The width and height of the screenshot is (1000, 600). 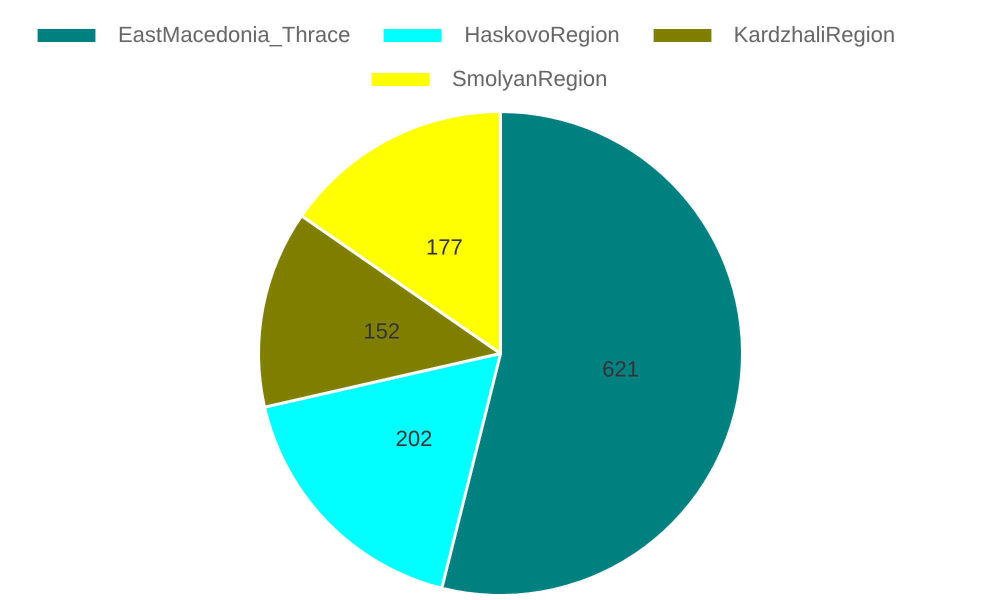 I want to click on legend-label: HaskovoRegion, so click(x=542, y=35).